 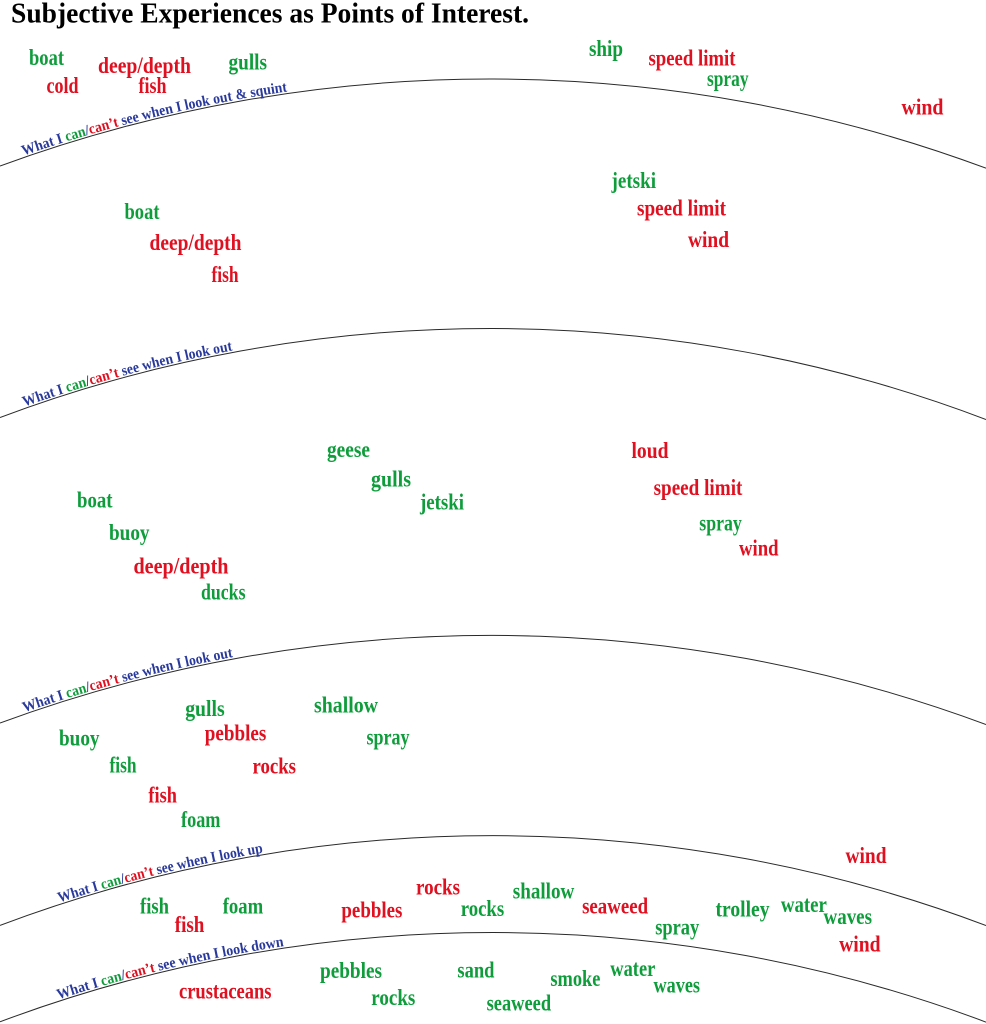 I want to click on svg-text: loud, so click(x=650, y=450).